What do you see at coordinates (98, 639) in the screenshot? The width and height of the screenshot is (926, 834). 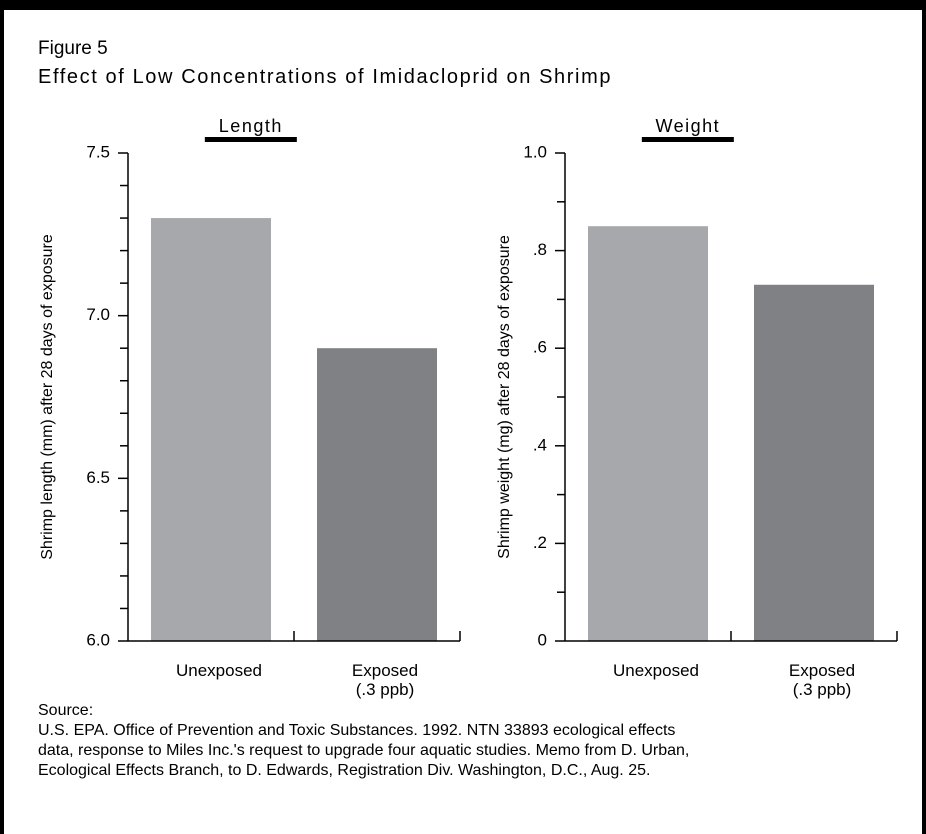 I see `y-tick-label: 6.0` at bounding box center [98, 639].